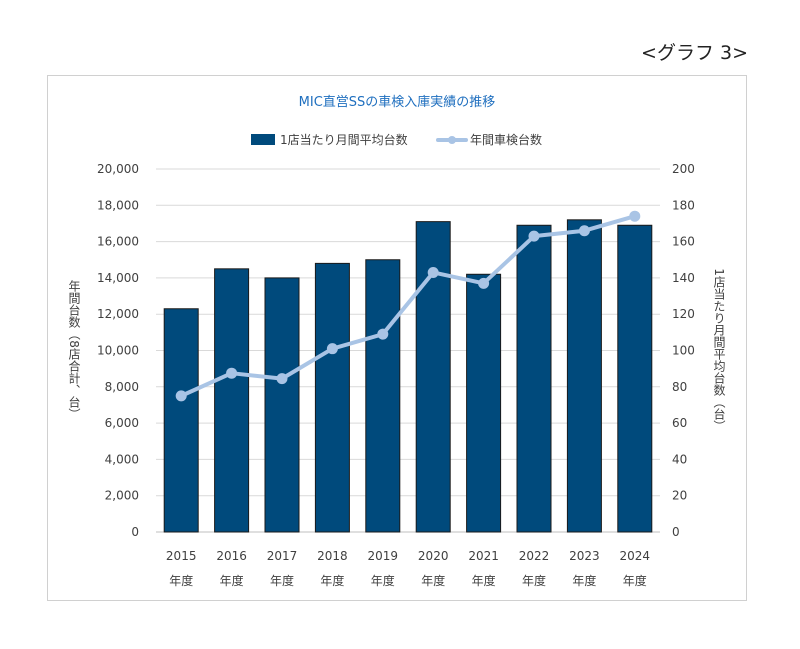 This screenshot has height=649, width=800. What do you see at coordinates (118, 169) in the screenshot?
I see `left-tick-label: 20,000` at bounding box center [118, 169].